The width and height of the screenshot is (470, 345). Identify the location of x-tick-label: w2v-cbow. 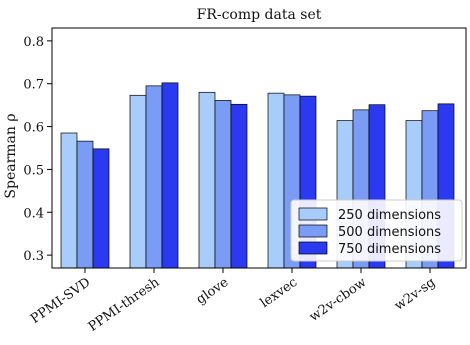
(338, 300).